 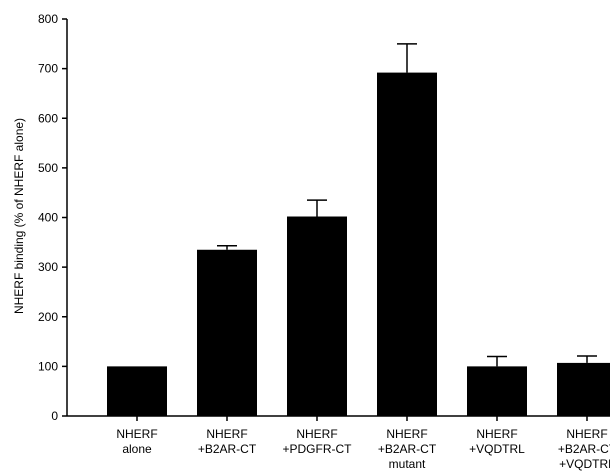 What do you see at coordinates (54, 416) in the screenshot?
I see `y-tick-label: 0` at bounding box center [54, 416].